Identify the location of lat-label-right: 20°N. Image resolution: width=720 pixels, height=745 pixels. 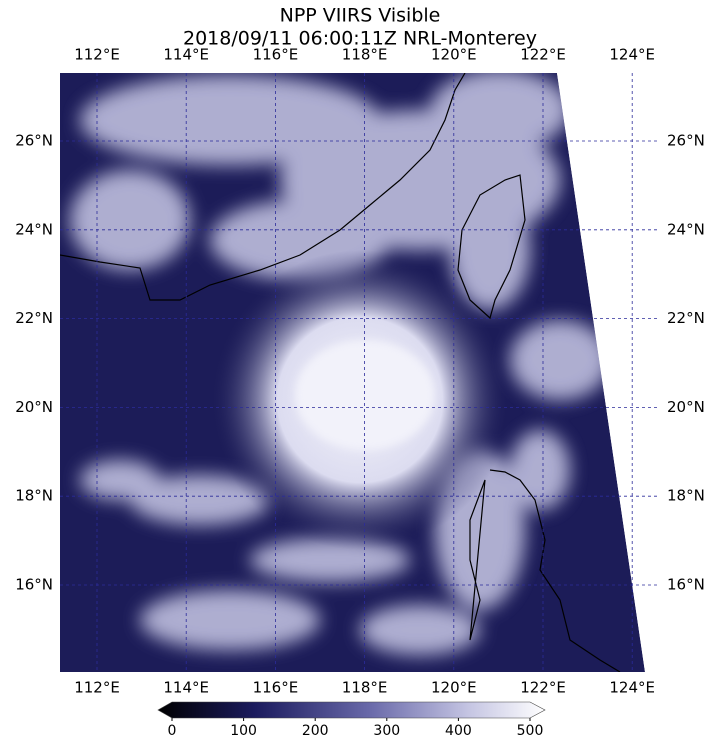
(686, 407).